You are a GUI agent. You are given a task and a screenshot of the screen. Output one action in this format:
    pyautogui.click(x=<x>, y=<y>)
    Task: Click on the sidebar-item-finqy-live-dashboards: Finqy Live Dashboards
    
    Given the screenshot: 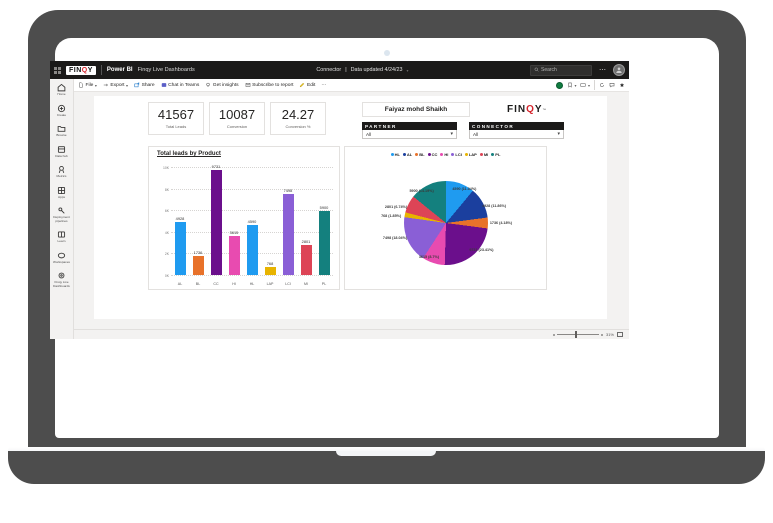 What is the action you would take?
    pyautogui.click(x=62, y=279)
    